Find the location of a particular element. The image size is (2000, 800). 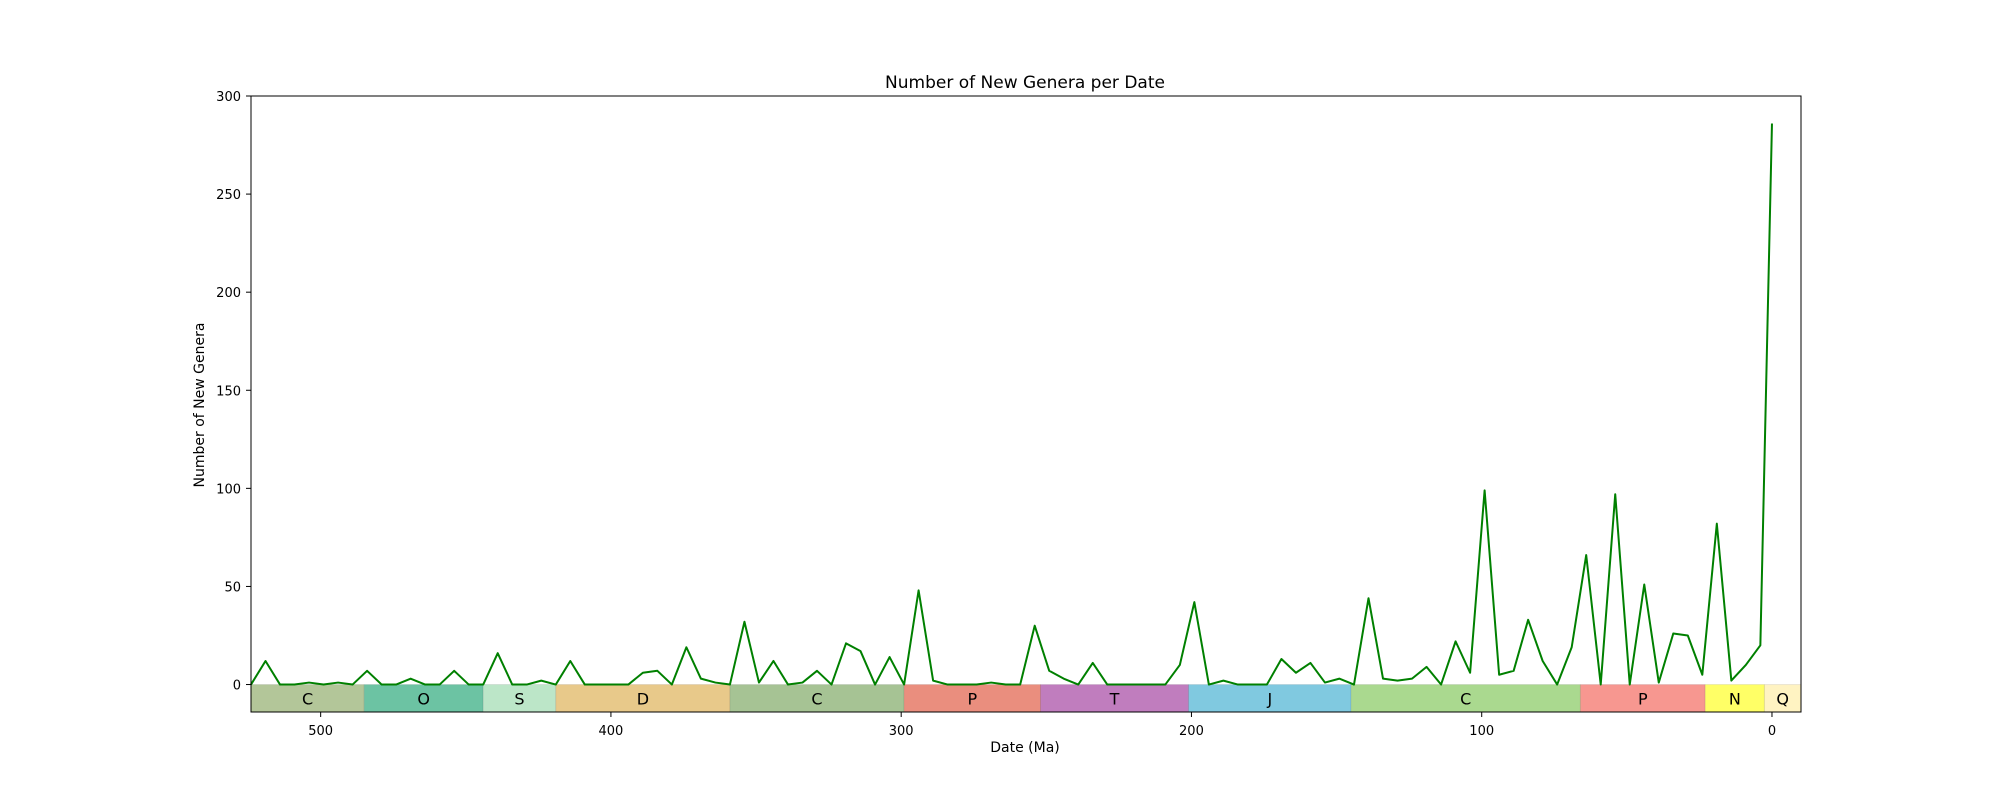

period-label-5: P is located at coordinates (972, 698).